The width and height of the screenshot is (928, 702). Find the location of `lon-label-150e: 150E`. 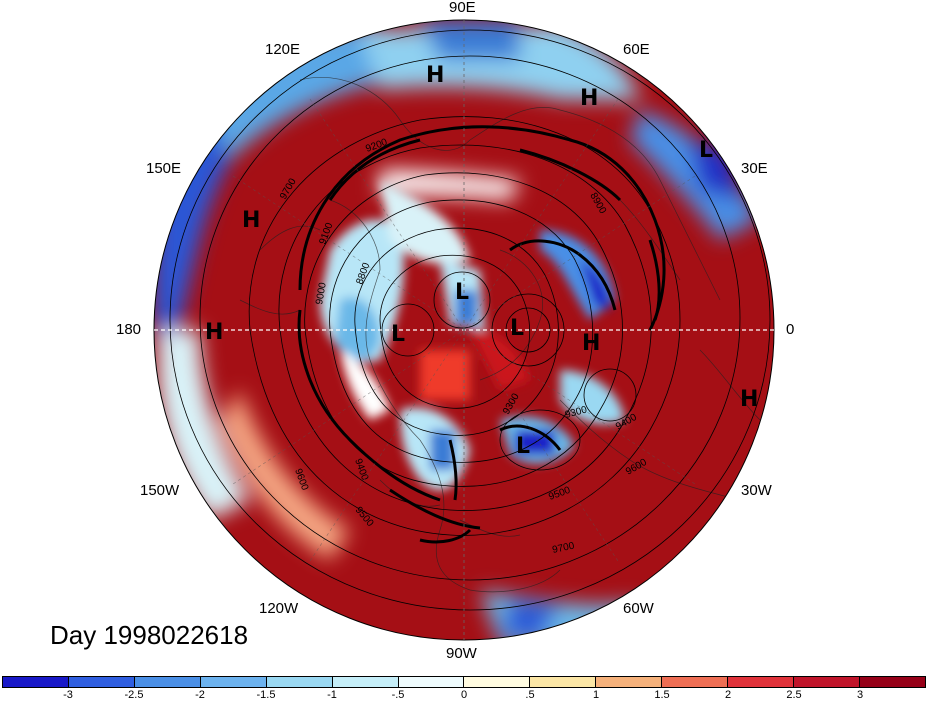

lon-label-150e: 150E is located at coordinates (164, 168).